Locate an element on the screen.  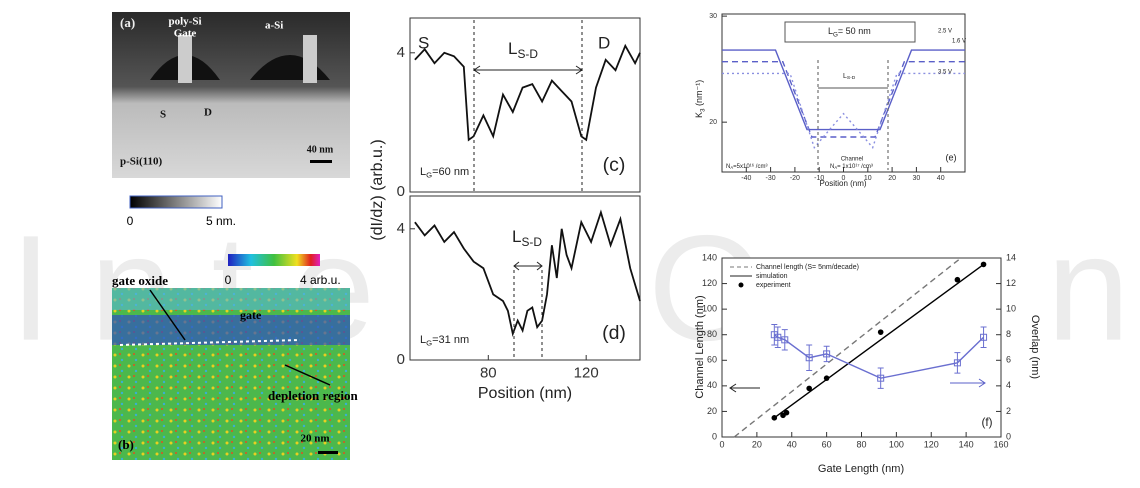
y2-tick-label: 10 is located at coordinates (1011, 309).